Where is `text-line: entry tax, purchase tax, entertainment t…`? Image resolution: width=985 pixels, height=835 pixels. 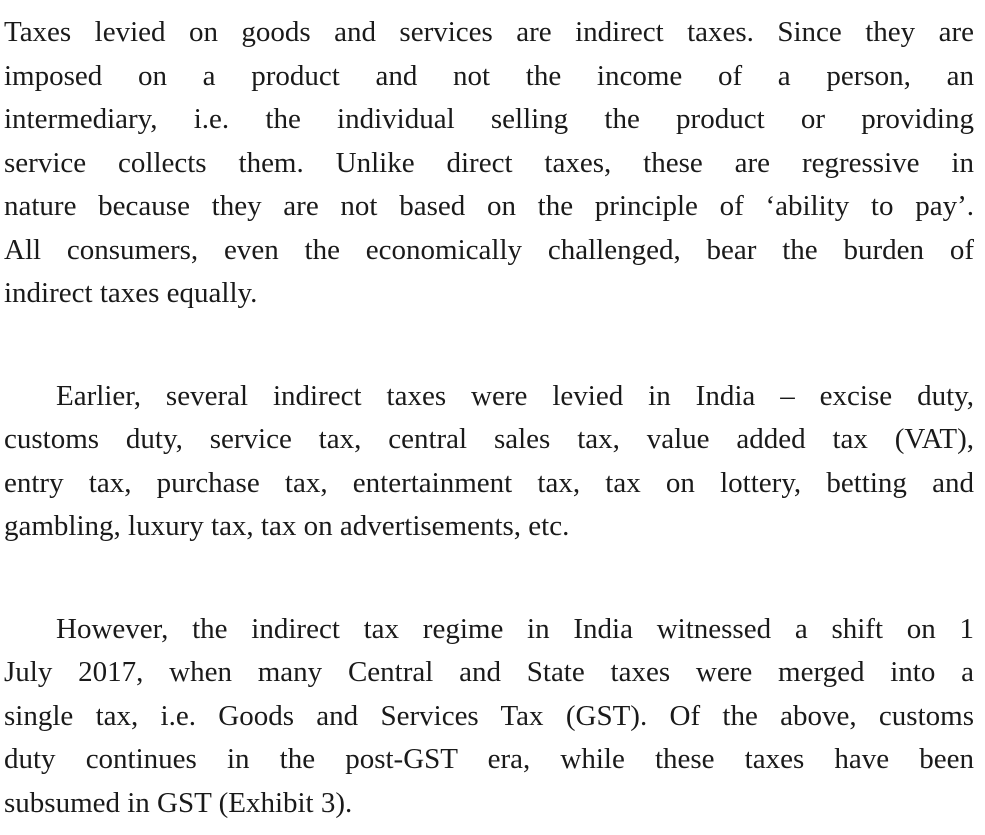 text-line: entry tax, purchase tax, entertainment t… is located at coordinates (489, 482).